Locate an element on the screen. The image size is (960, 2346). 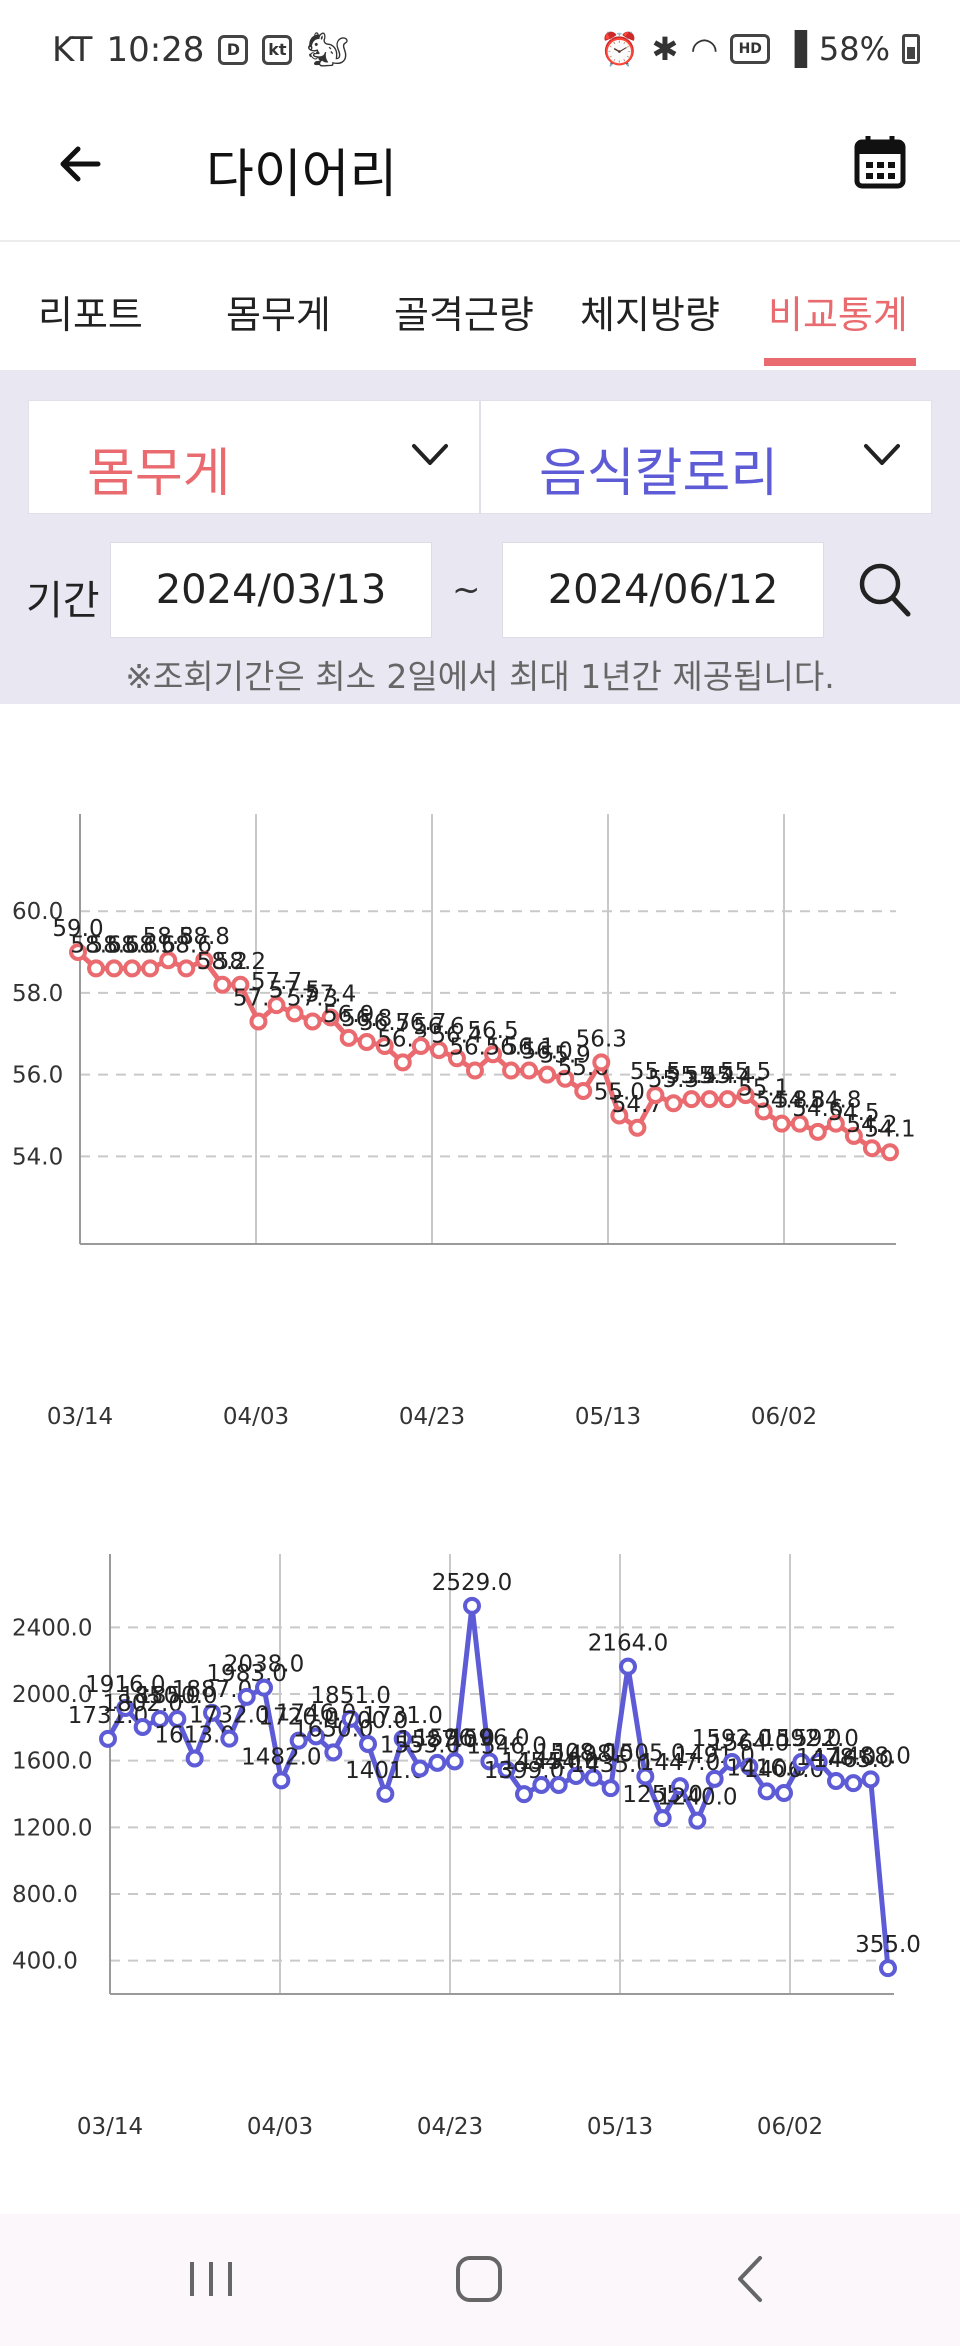
status-left: KT 10:28 D kt 🐿 is located at coordinates (201, 50).